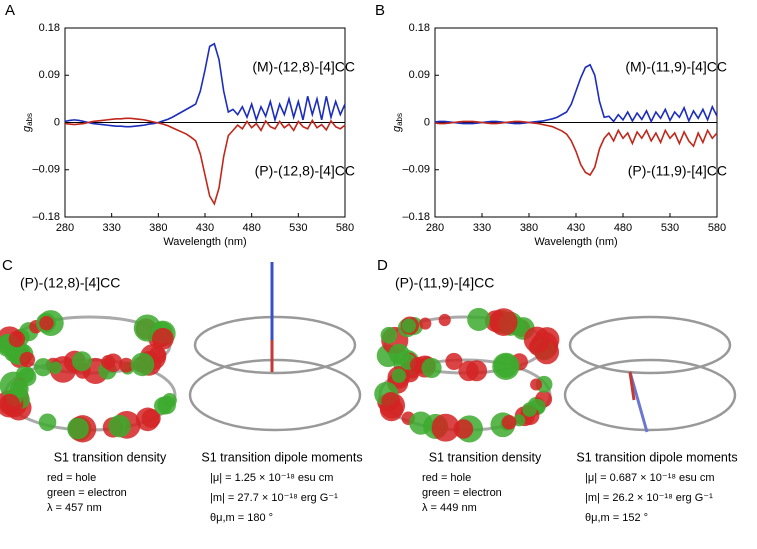 The height and width of the screenshot is (549, 757). What do you see at coordinates (632, 386) in the screenshot?
I see `dipole-vector` at bounding box center [632, 386].